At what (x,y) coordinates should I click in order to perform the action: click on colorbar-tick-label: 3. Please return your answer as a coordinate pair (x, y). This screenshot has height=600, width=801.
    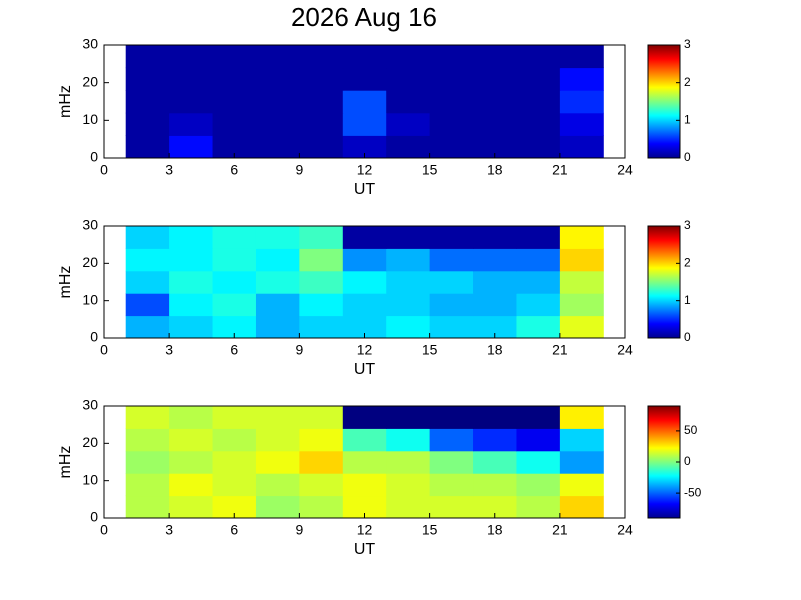
    Looking at the image, I should click on (687, 225).